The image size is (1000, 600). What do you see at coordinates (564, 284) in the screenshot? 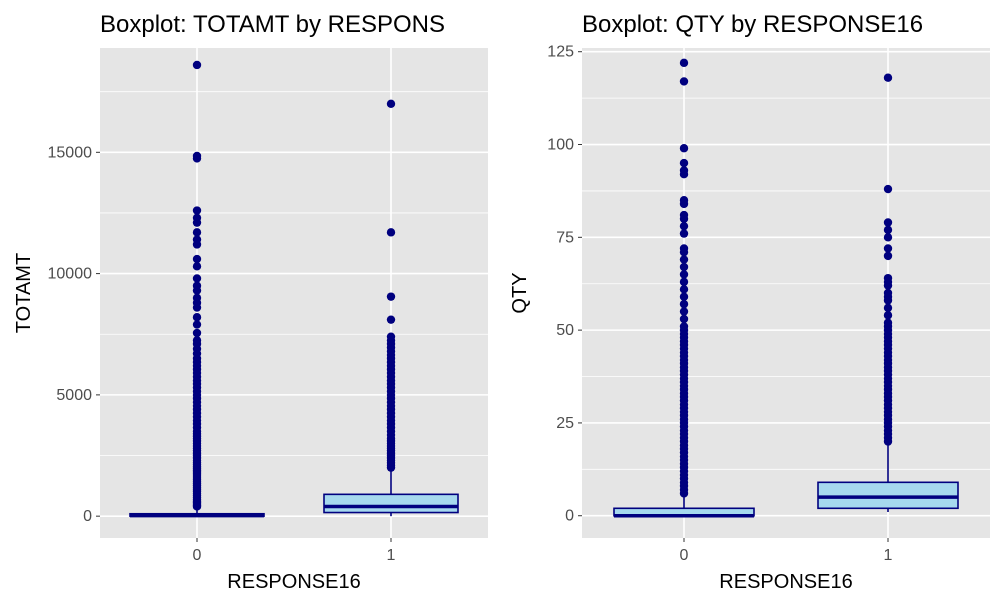
I see `y-tick-labels: 0 25 50 75 100 125` at bounding box center [564, 284].